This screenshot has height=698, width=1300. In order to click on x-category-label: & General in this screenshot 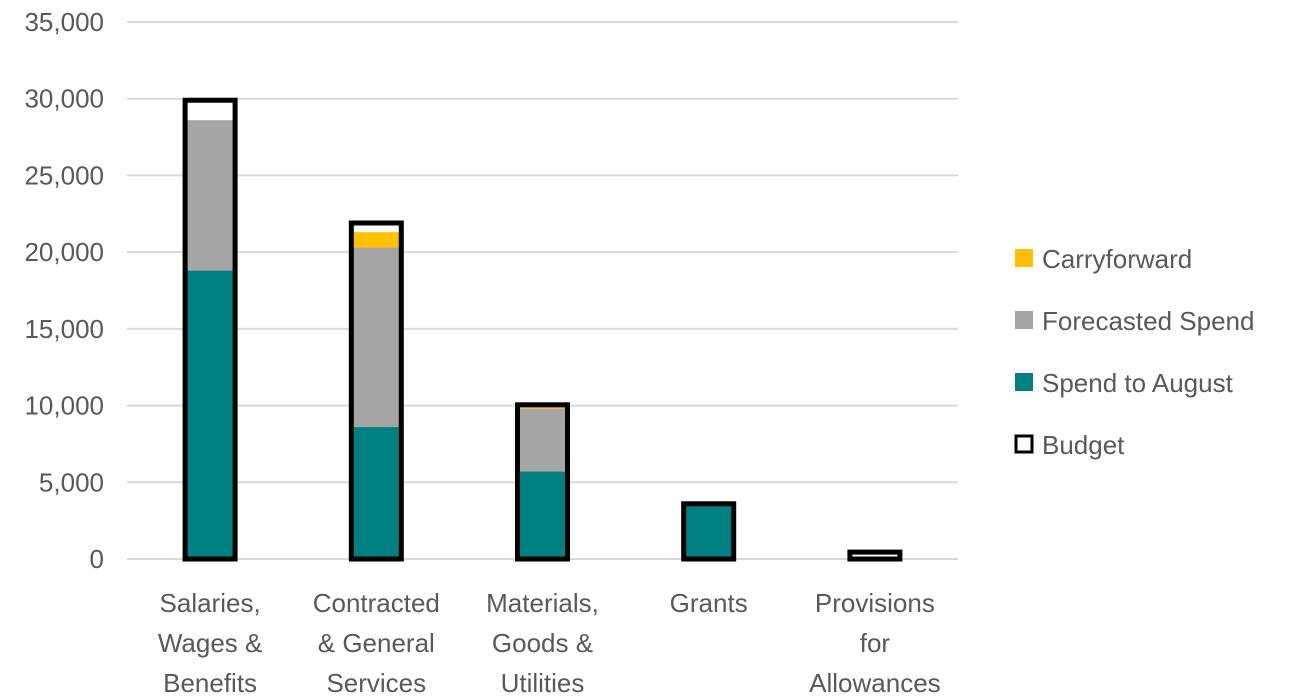, I will do `click(376, 643)`.